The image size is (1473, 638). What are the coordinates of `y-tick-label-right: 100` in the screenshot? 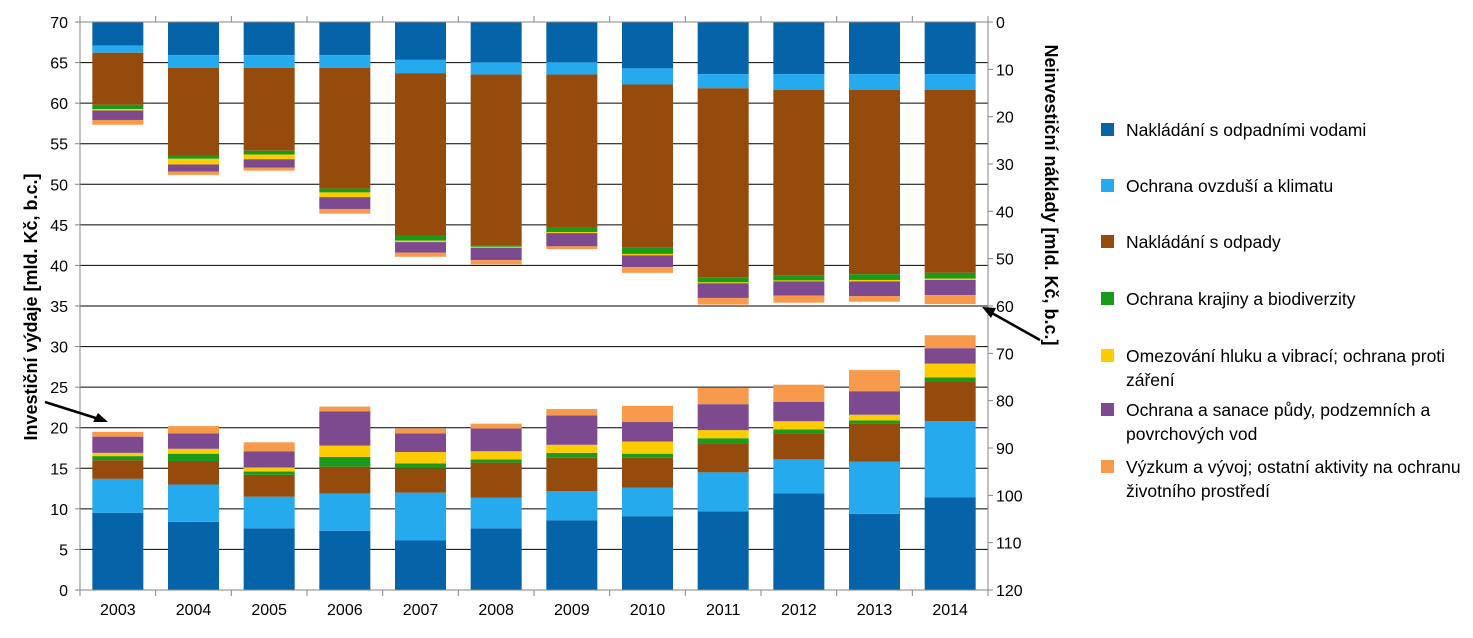 It's located at (1009, 496).